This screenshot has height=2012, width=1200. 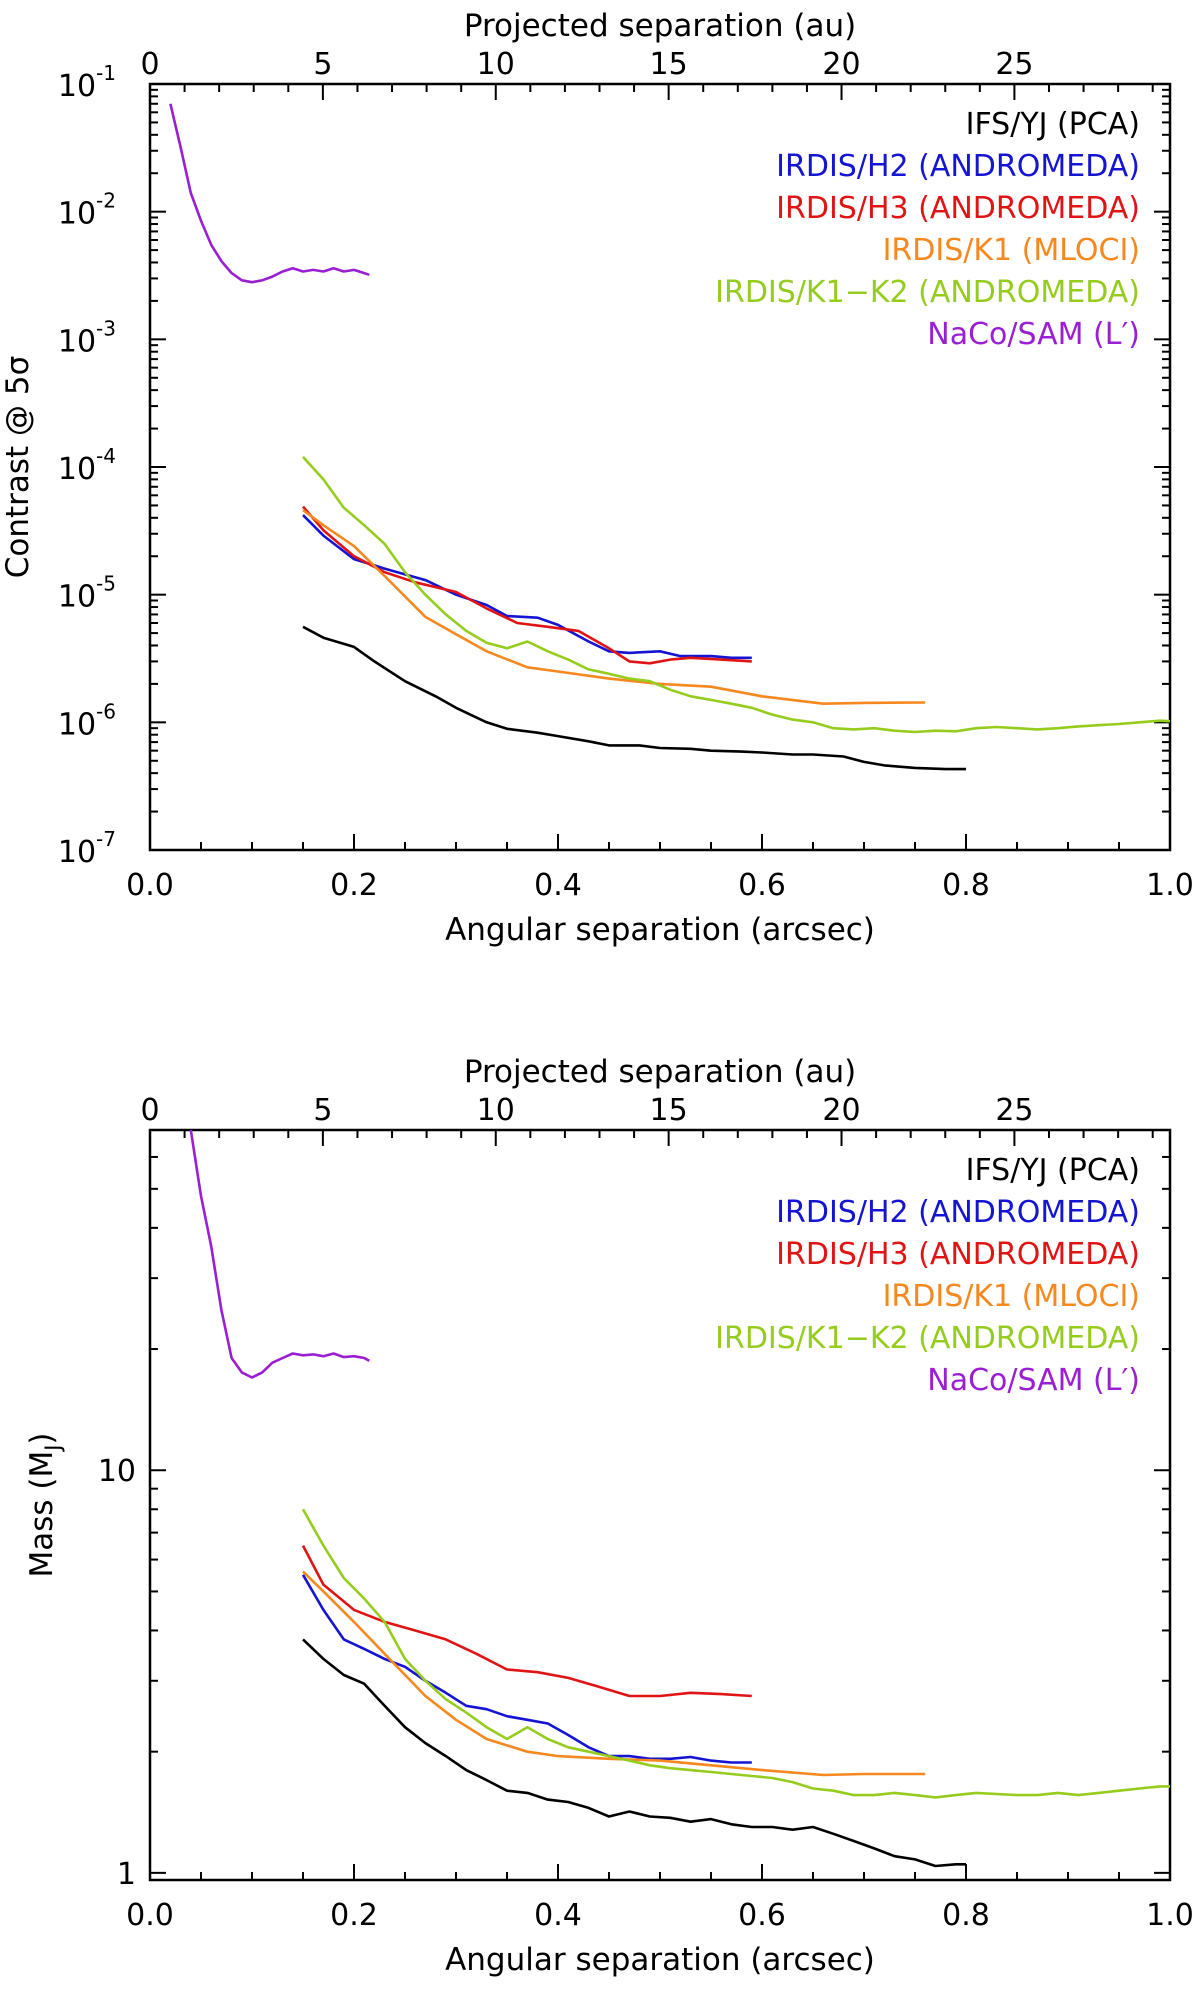 What do you see at coordinates (87, 337) in the screenshot?
I see `y-tick-label: 10⁻³` at bounding box center [87, 337].